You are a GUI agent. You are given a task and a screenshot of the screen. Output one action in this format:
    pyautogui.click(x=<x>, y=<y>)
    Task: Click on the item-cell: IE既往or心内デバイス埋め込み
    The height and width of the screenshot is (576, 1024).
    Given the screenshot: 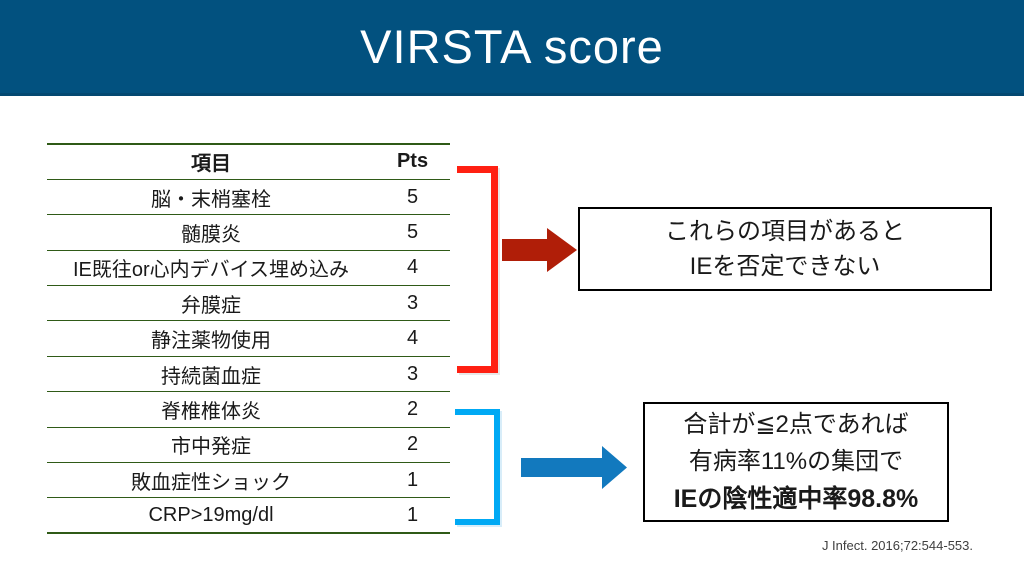 What is the action you would take?
    pyautogui.click(x=211, y=268)
    